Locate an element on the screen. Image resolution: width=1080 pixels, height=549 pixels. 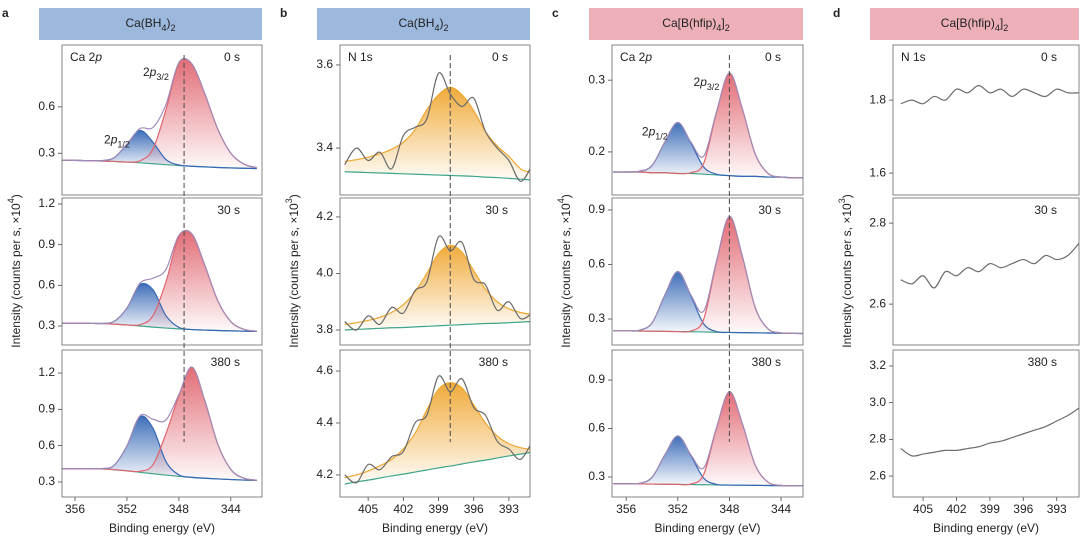
y-axis-label: Intensity (counts per s, ×103) is located at coordinates (845, 270).